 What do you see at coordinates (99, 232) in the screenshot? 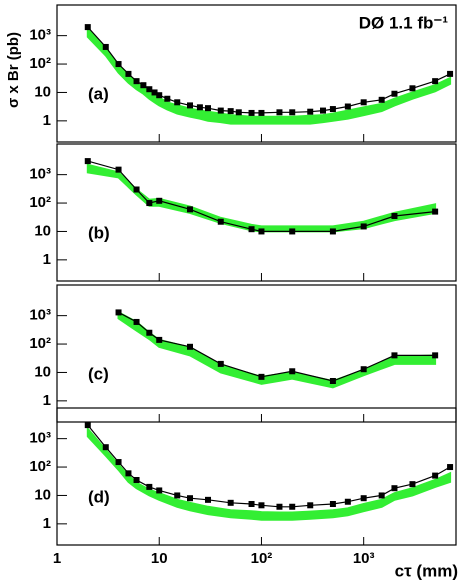
I see `panel-label: (b)` at bounding box center [99, 232].